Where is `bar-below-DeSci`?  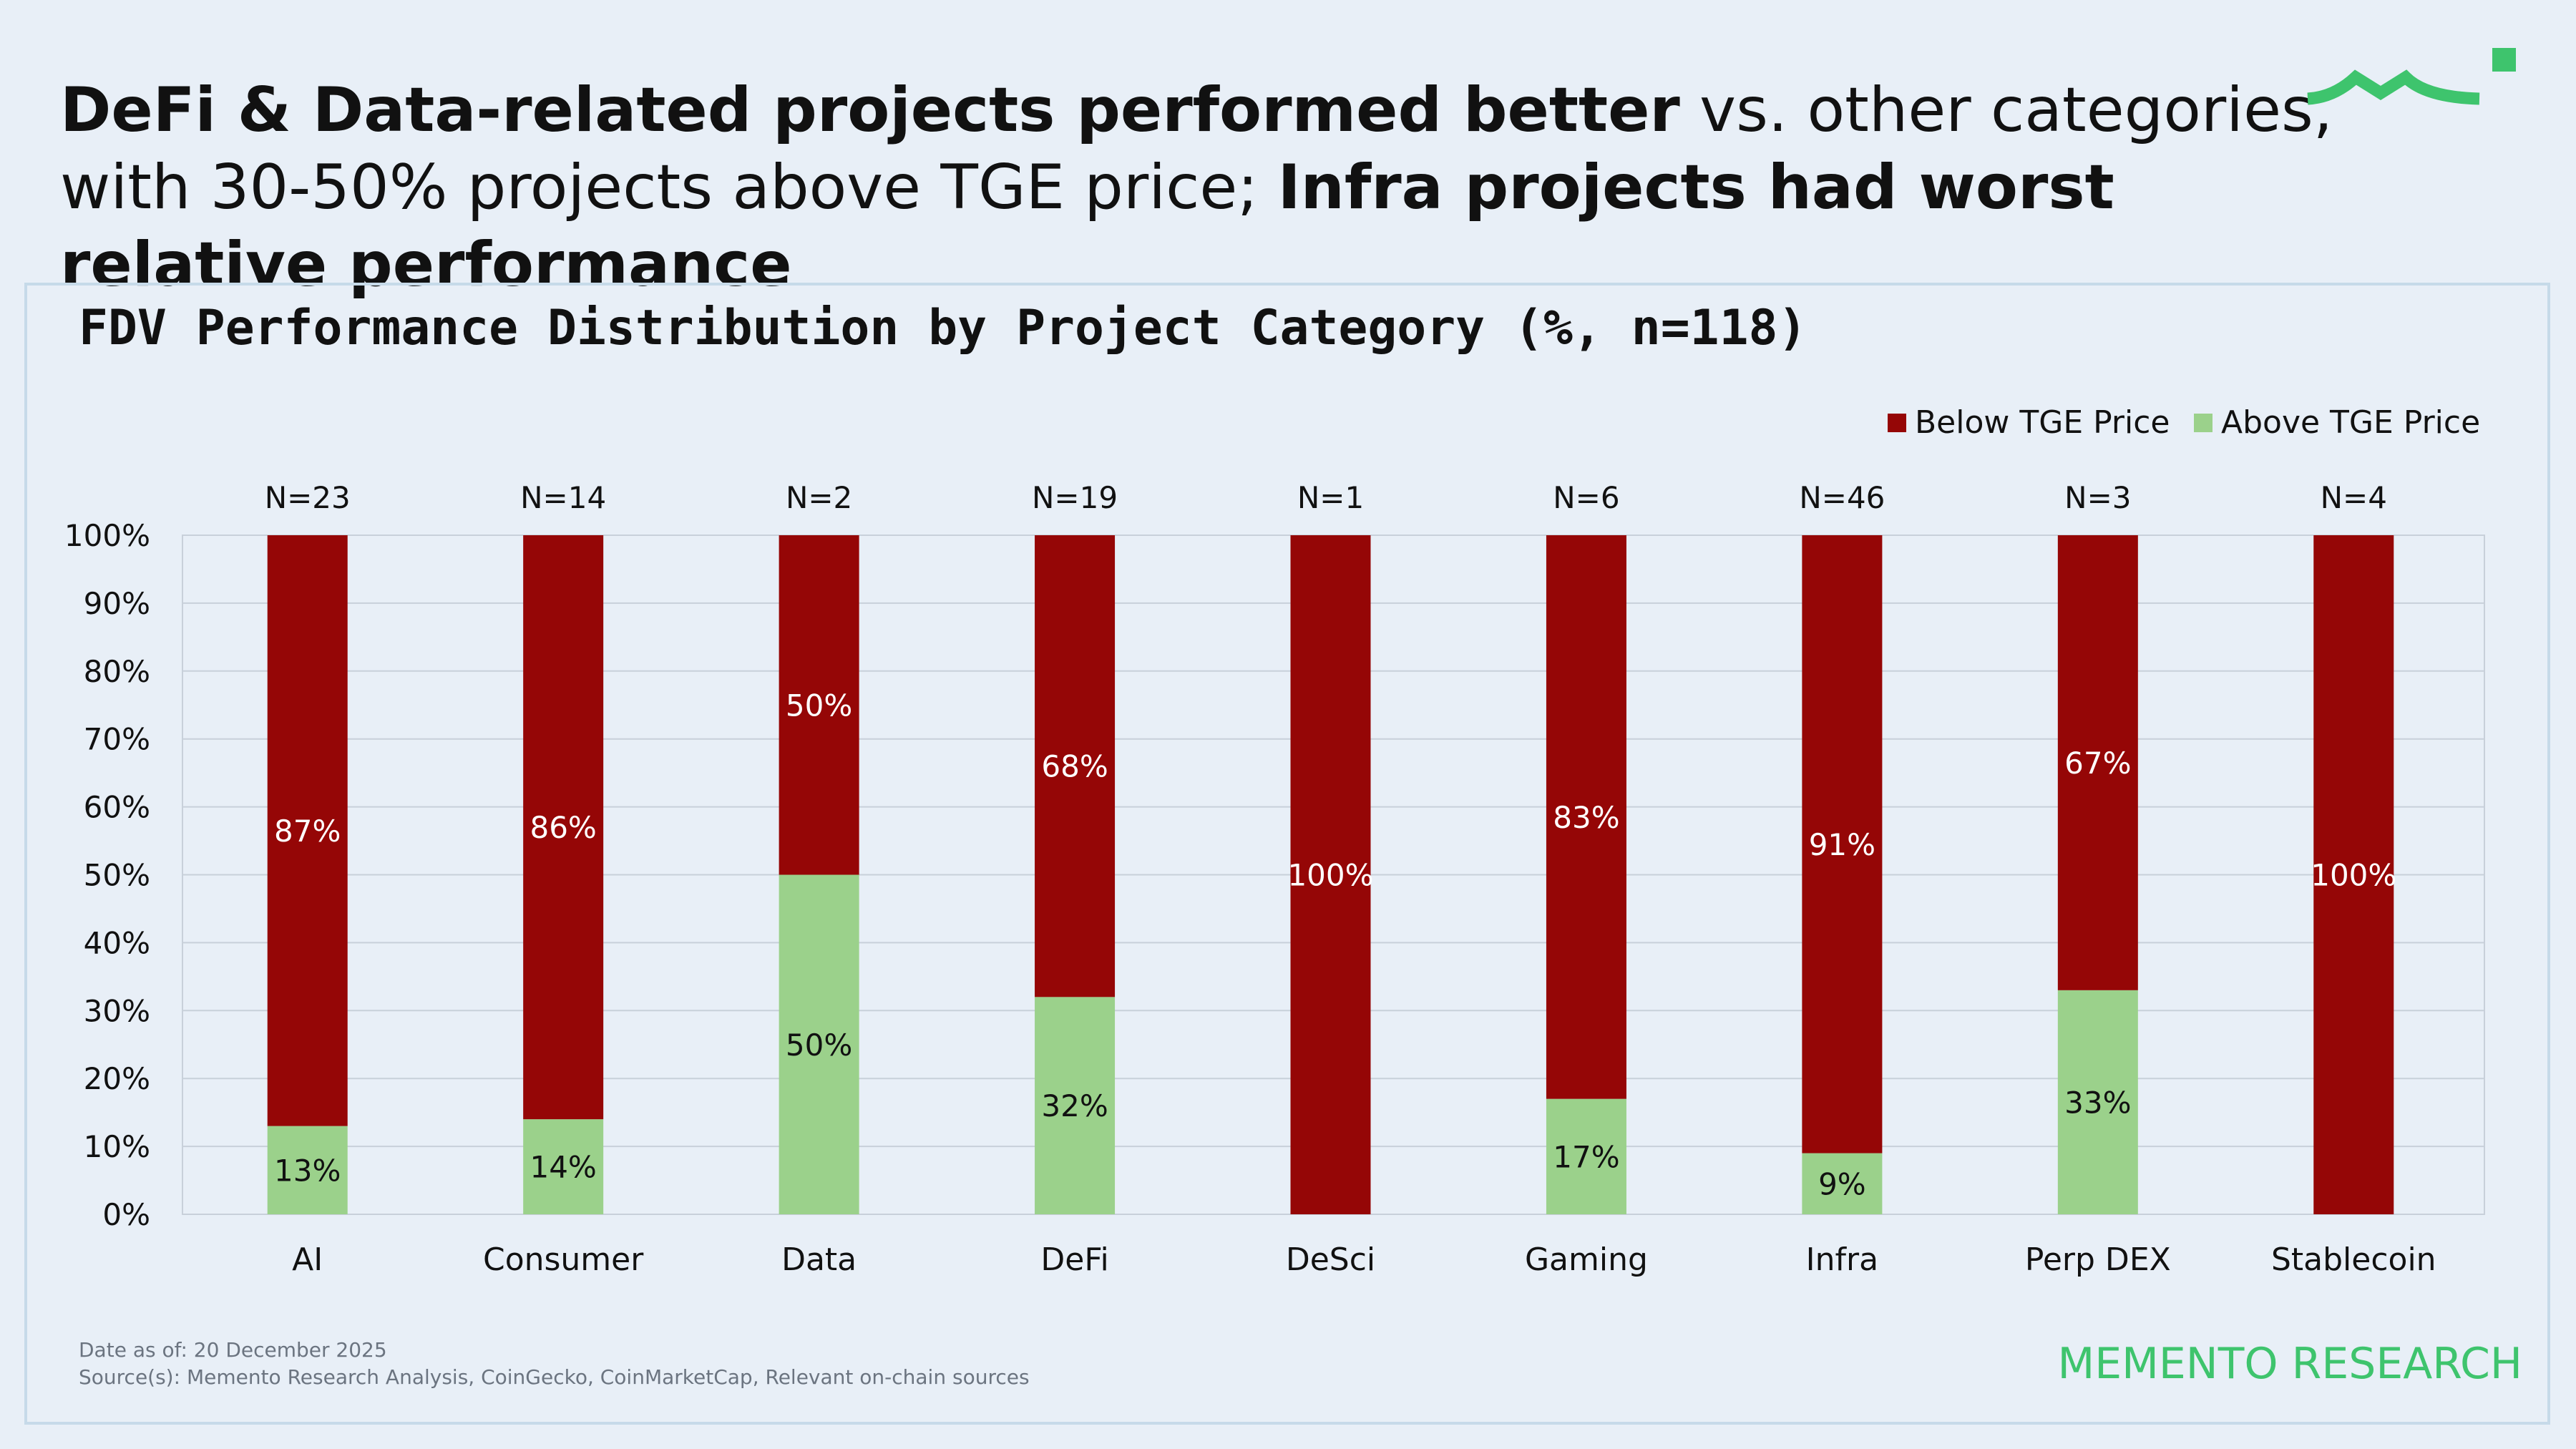
bar-below-DeSci is located at coordinates (1330, 875).